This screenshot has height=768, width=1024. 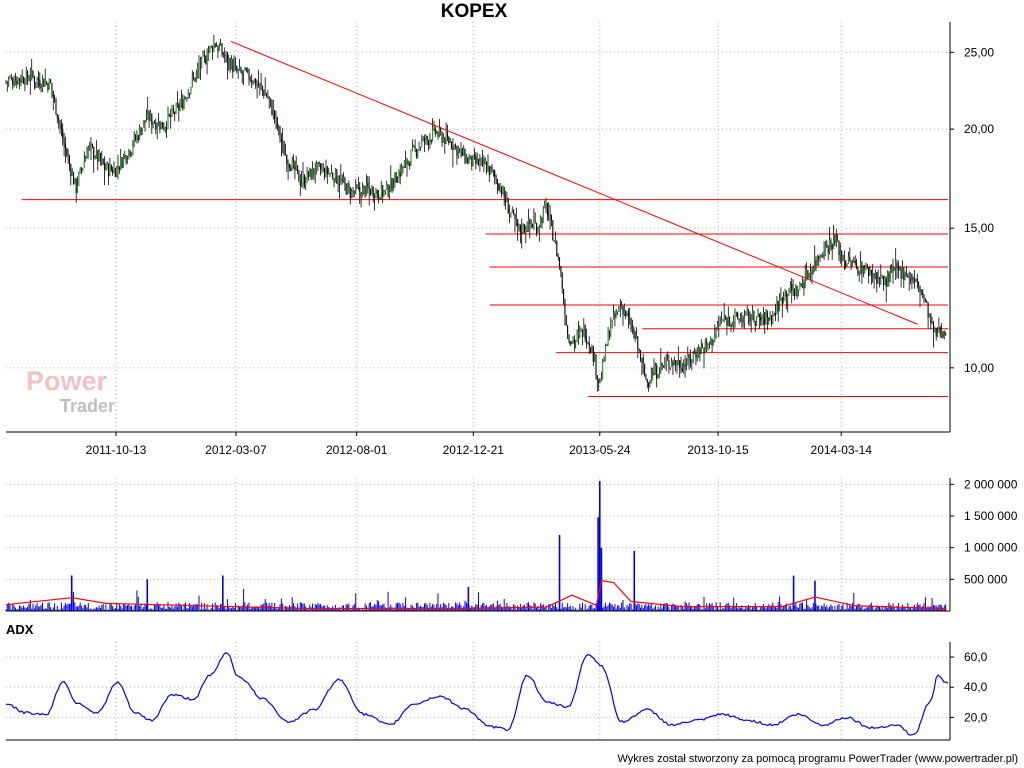 I want to click on price-y-tick-label: 20,00, so click(x=979, y=129).